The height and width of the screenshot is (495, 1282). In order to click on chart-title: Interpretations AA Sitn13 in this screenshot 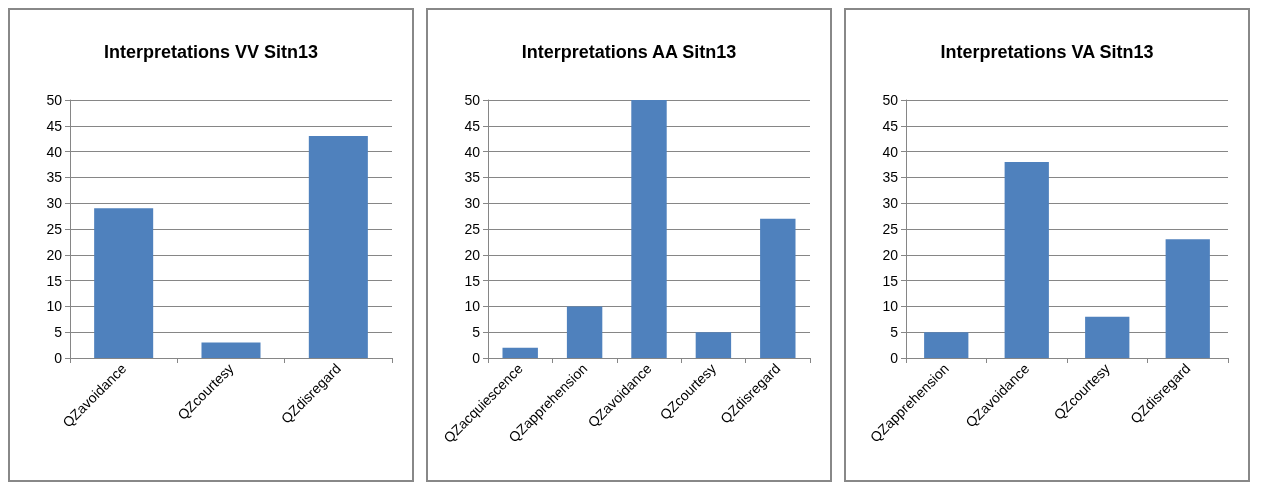, I will do `click(629, 52)`.